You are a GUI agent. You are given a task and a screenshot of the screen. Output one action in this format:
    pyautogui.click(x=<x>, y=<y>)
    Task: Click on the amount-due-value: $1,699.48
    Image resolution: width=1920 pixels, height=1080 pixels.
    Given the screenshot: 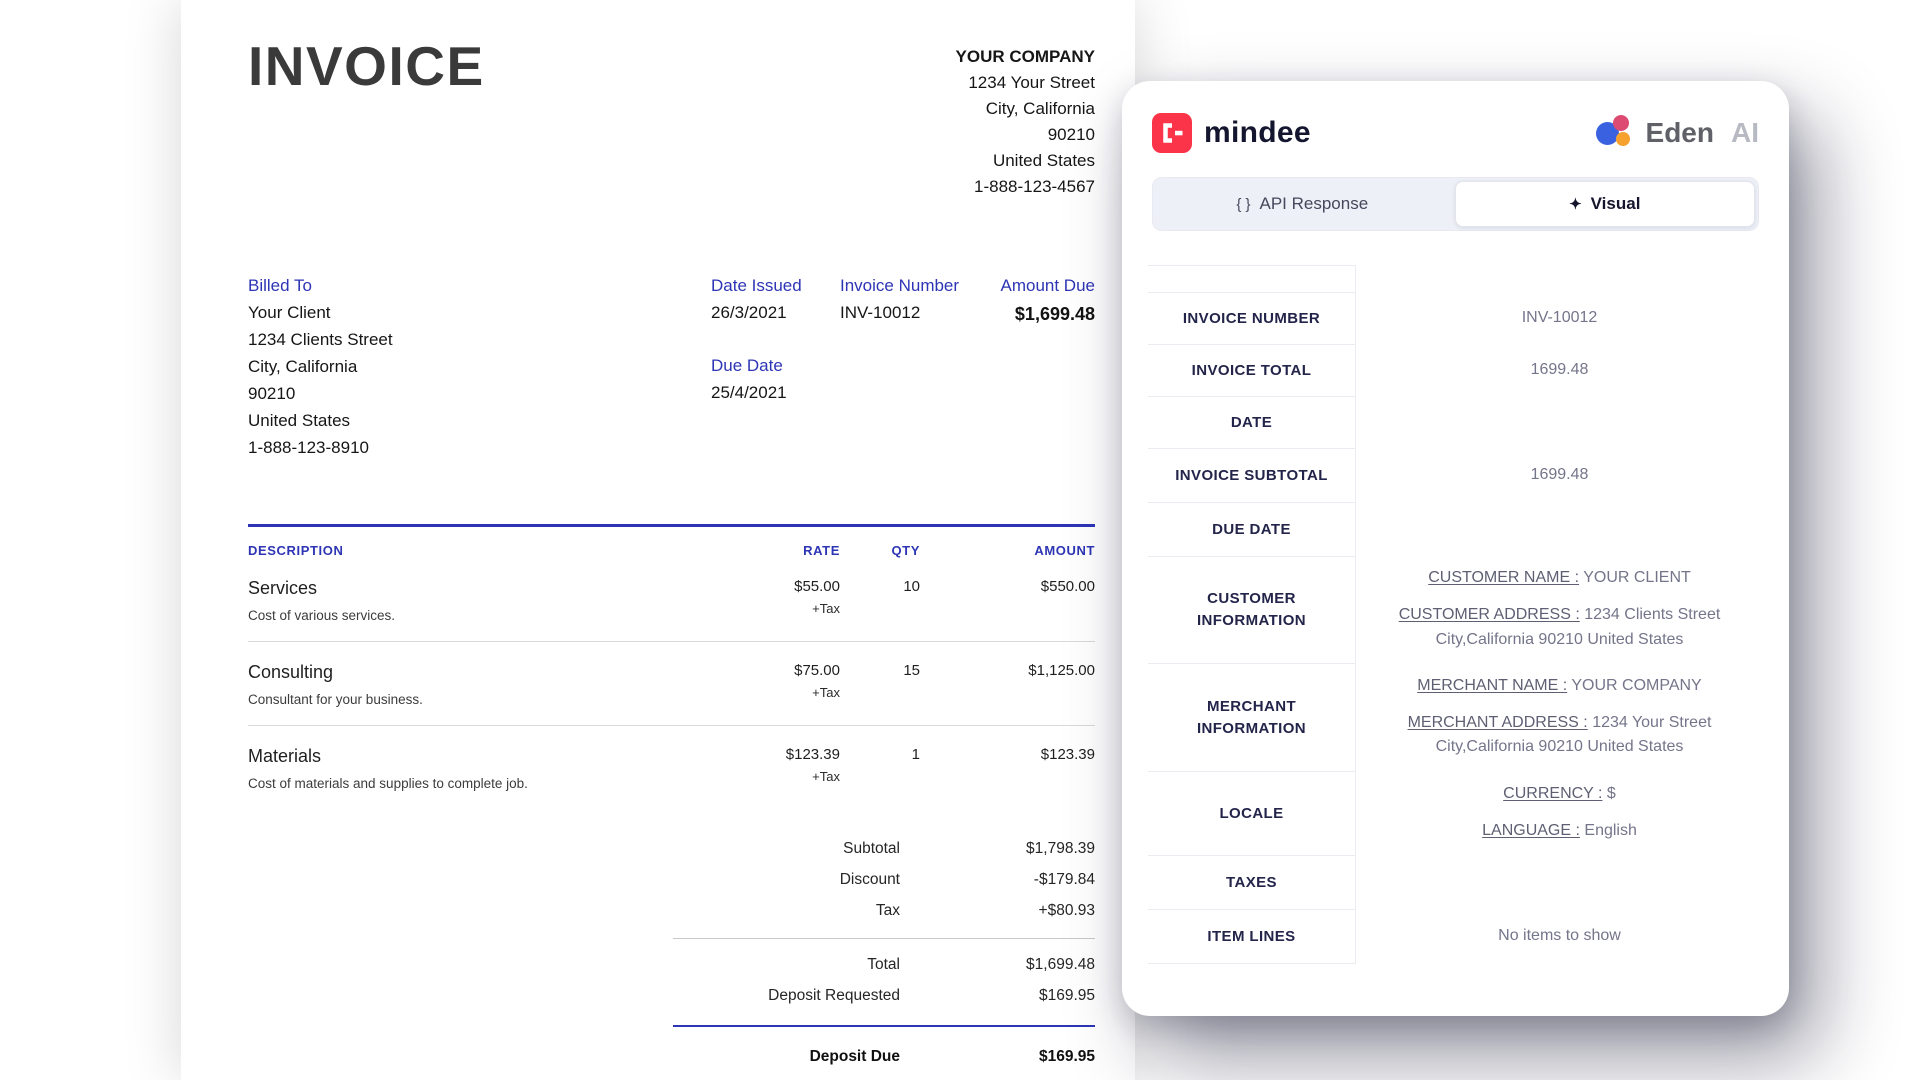 What is the action you would take?
    pyautogui.click(x=1054, y=314)
    